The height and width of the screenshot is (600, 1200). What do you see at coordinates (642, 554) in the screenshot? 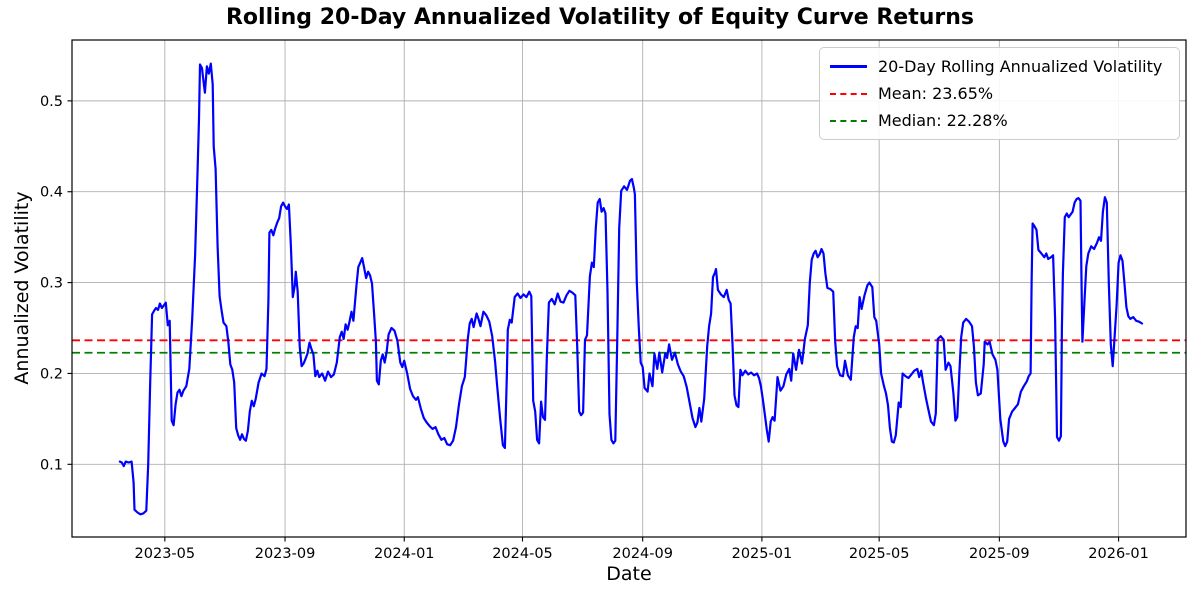
I see `x-tick-label: 2024-09` at bounding box center [642, 554].